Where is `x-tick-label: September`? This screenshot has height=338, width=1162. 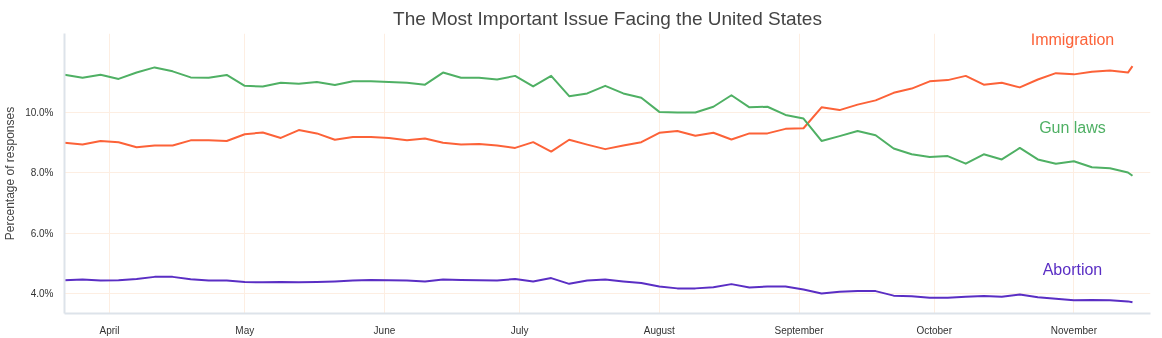 x-tick-label: September is located at coordinates (799, 330).